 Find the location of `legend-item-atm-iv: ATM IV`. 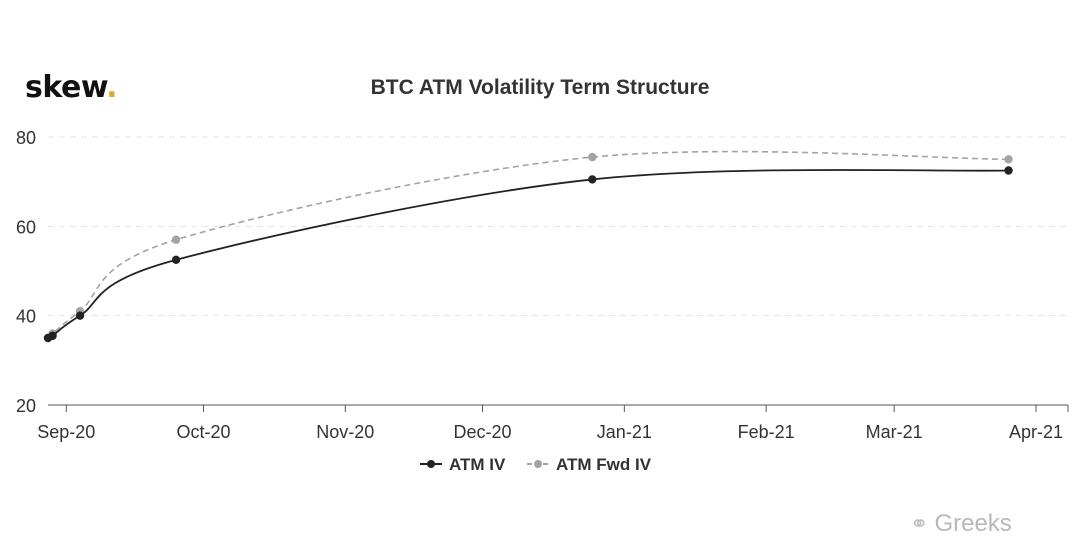

legend-item-atm-iv: ATM IV is located at coordinates (463, 464).